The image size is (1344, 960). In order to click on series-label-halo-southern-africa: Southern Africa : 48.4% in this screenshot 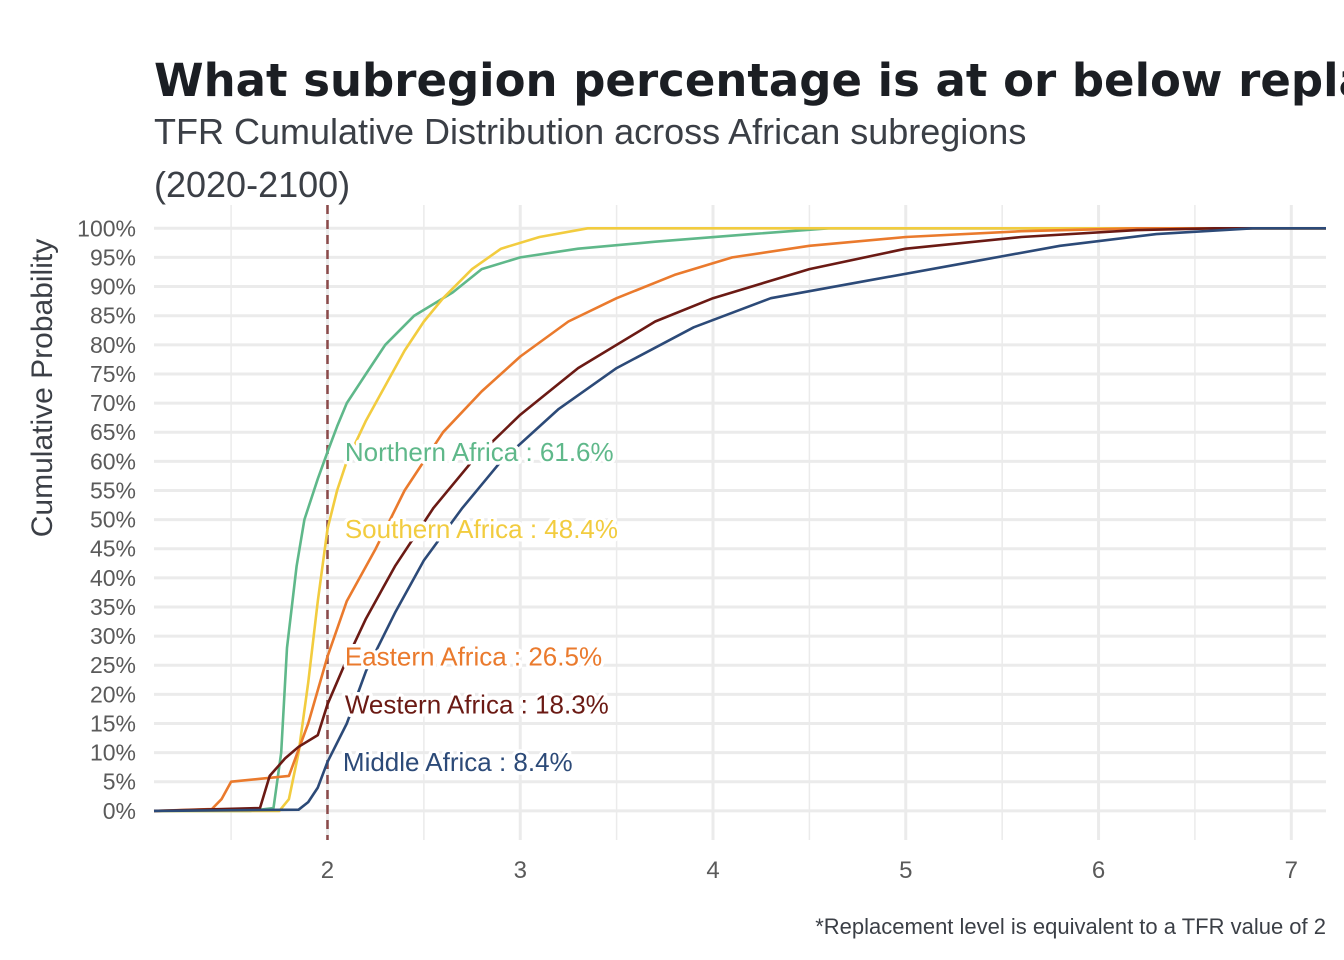, I will do `click(481, 529)`.